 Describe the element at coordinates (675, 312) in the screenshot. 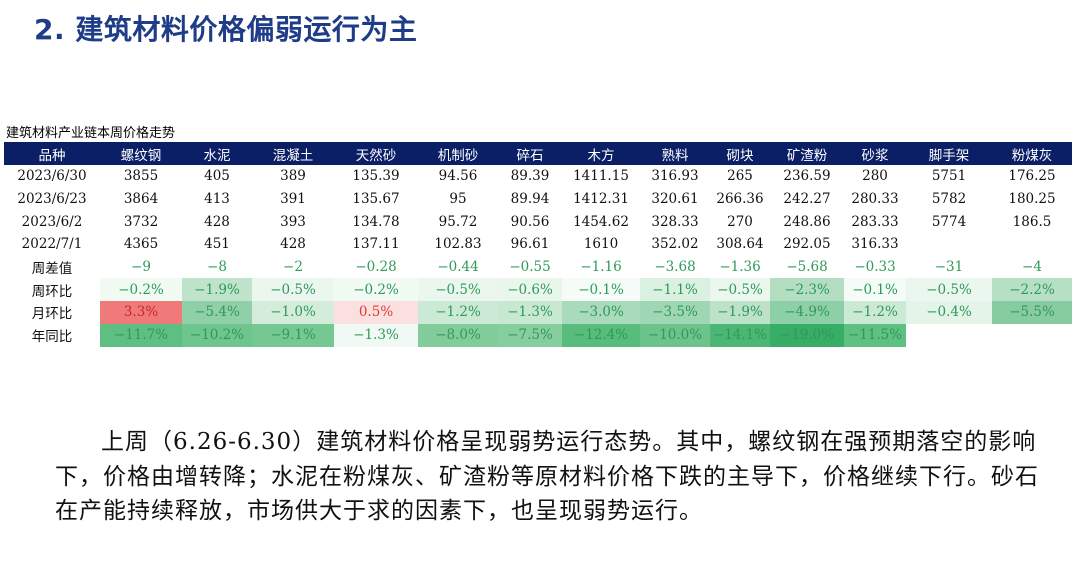

I see `table-cell: −3.5%` at that location.